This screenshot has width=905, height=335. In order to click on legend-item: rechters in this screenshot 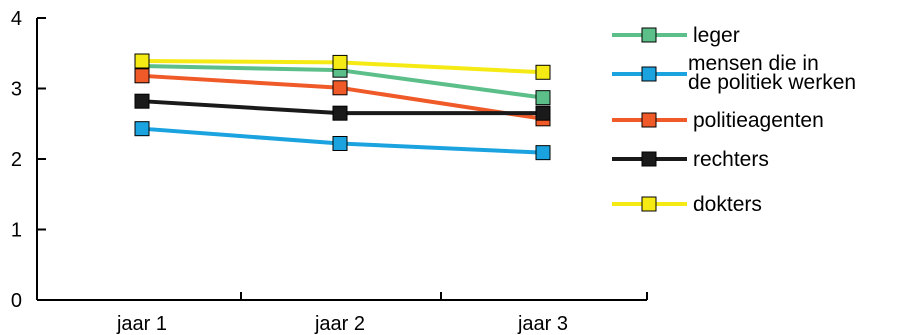, I will do `click(690, 159)`.